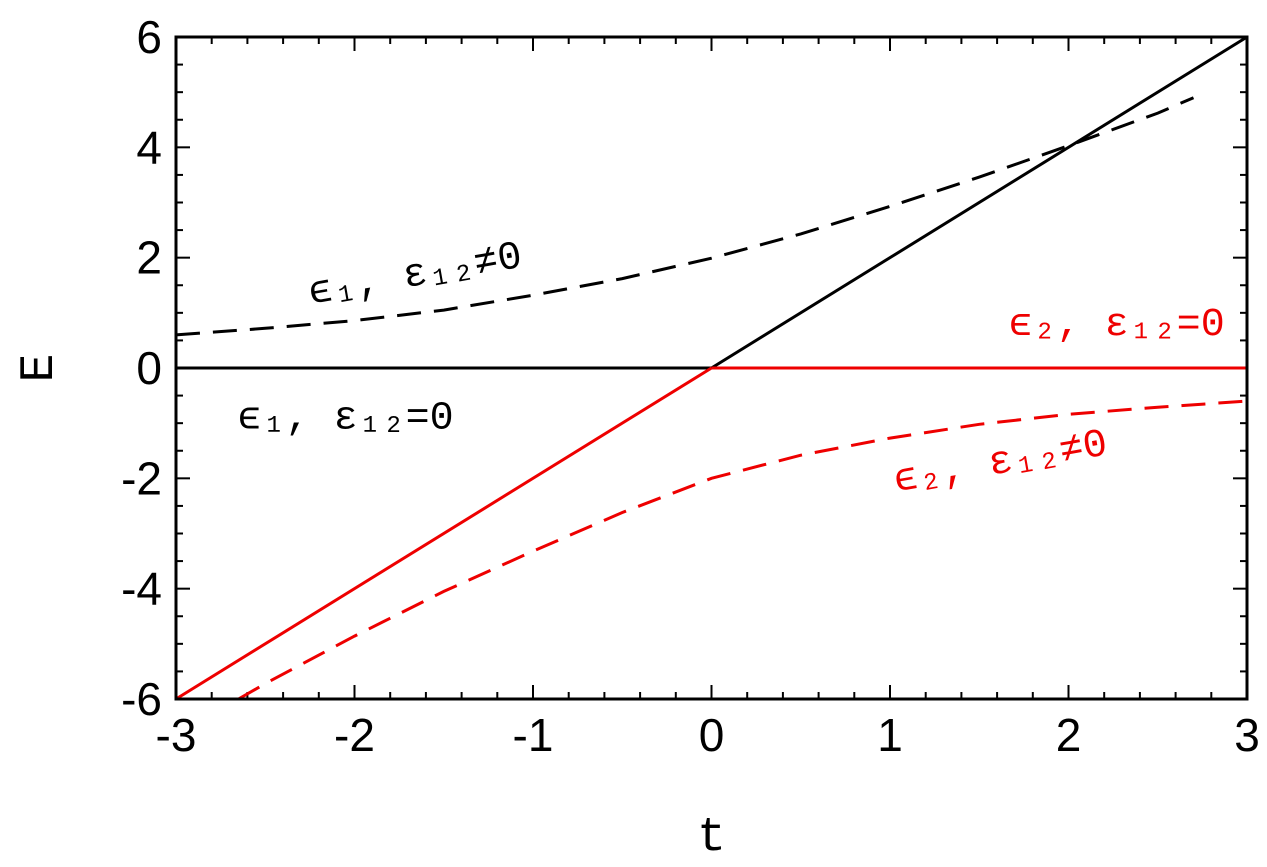  Describe the element at coordinates (354, 735) in the screenshot. I see `x-tick-label: -2` at that location.